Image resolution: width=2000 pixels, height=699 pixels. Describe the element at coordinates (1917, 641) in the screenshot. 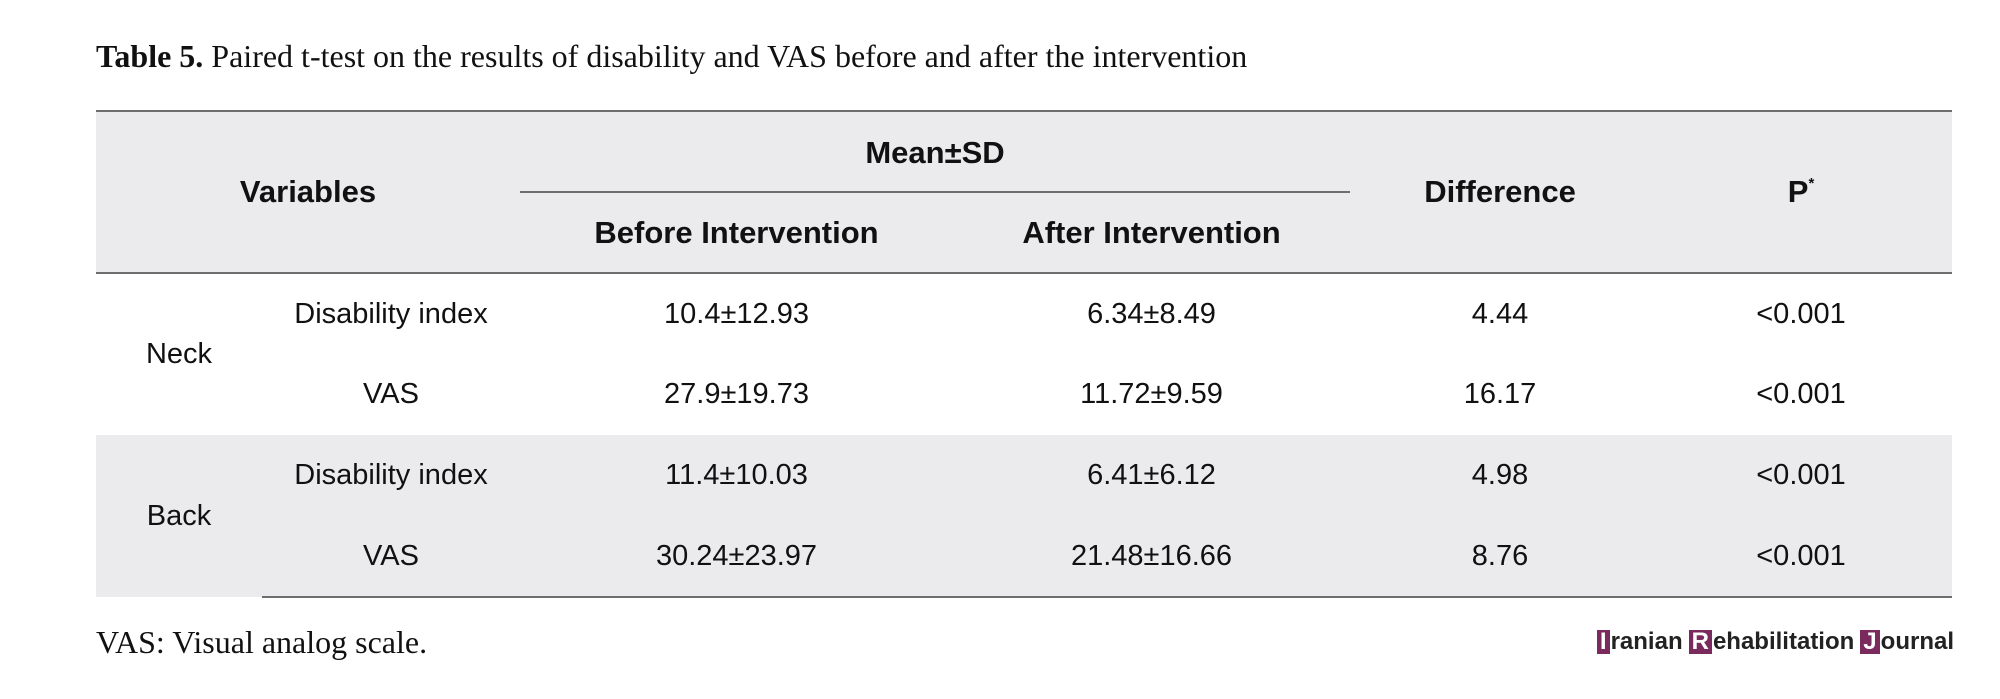

I see `journal-logo-rest: ournal` at that location.